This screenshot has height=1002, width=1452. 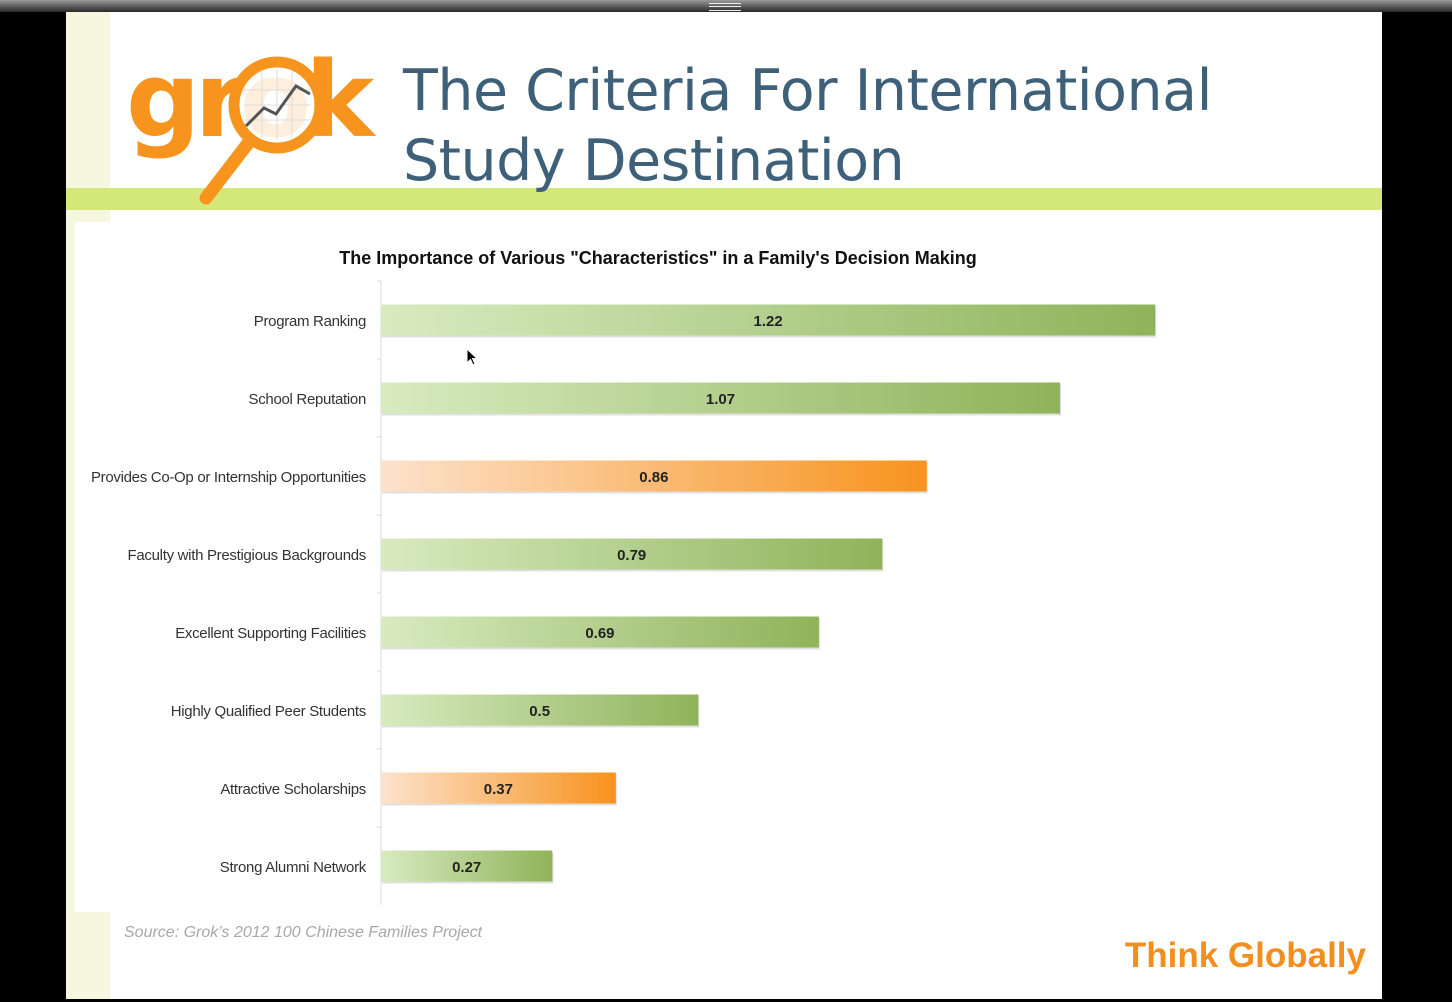 I want to click on slide-title-line-2: Study Destination, so click(x=654, y=161).